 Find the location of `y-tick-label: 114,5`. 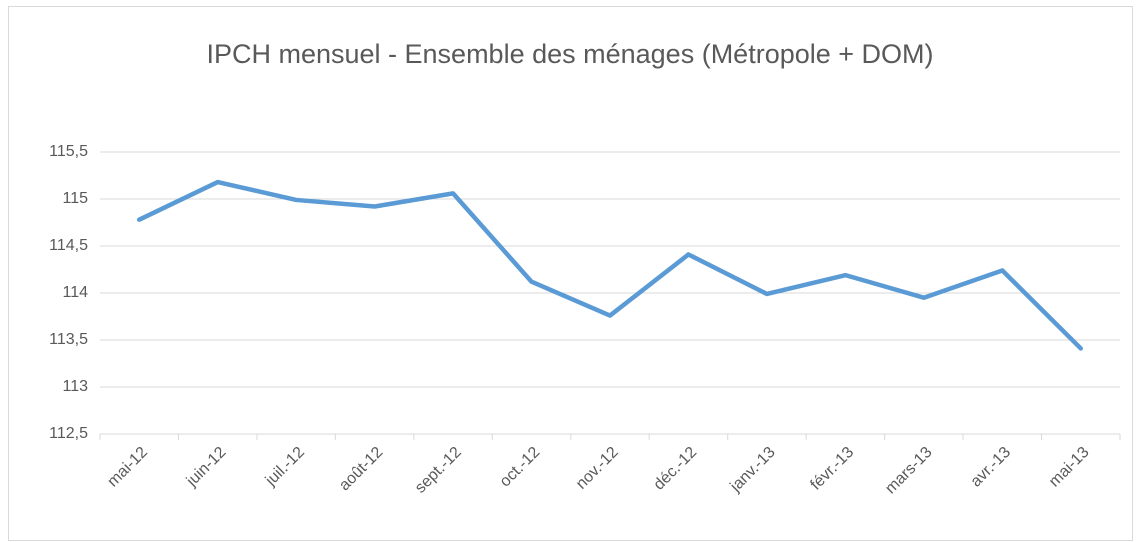

y-tick-label: 114,5 is located at coordinates (68, 245).